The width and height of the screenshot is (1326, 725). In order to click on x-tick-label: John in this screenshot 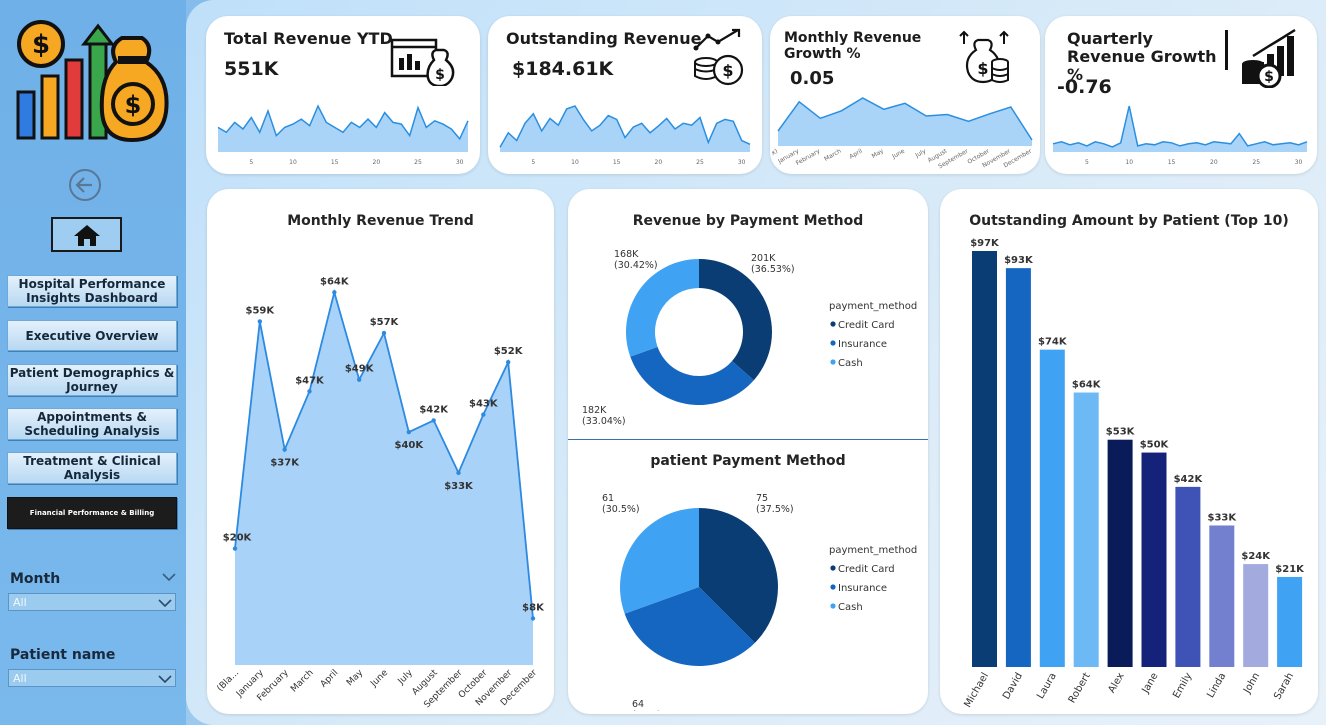, I will do `click(1251, 683)`.